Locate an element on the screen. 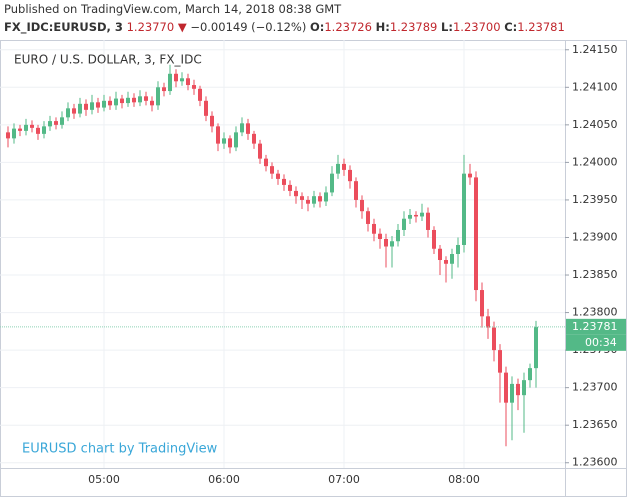  y-tick-label: 1.24050 is located at coordinates (595, 124).